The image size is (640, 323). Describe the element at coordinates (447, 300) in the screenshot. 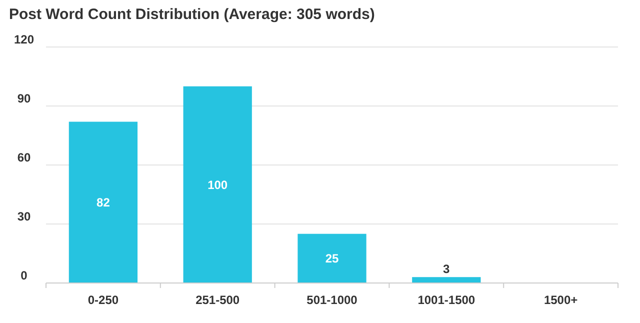

I see `x-tick-label: 1001-1500` at that location.